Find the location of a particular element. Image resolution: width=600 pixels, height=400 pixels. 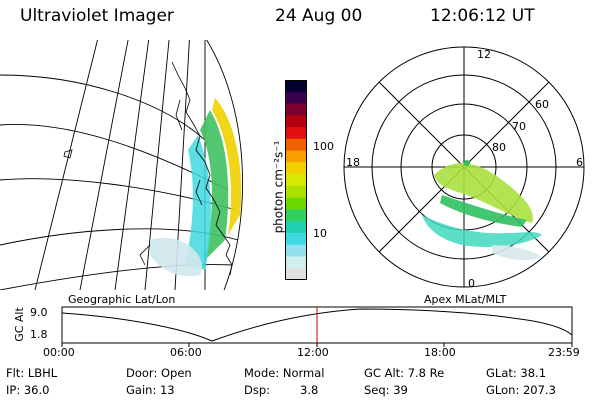

info-door: Door: Open is located at coordinates (159, 373).